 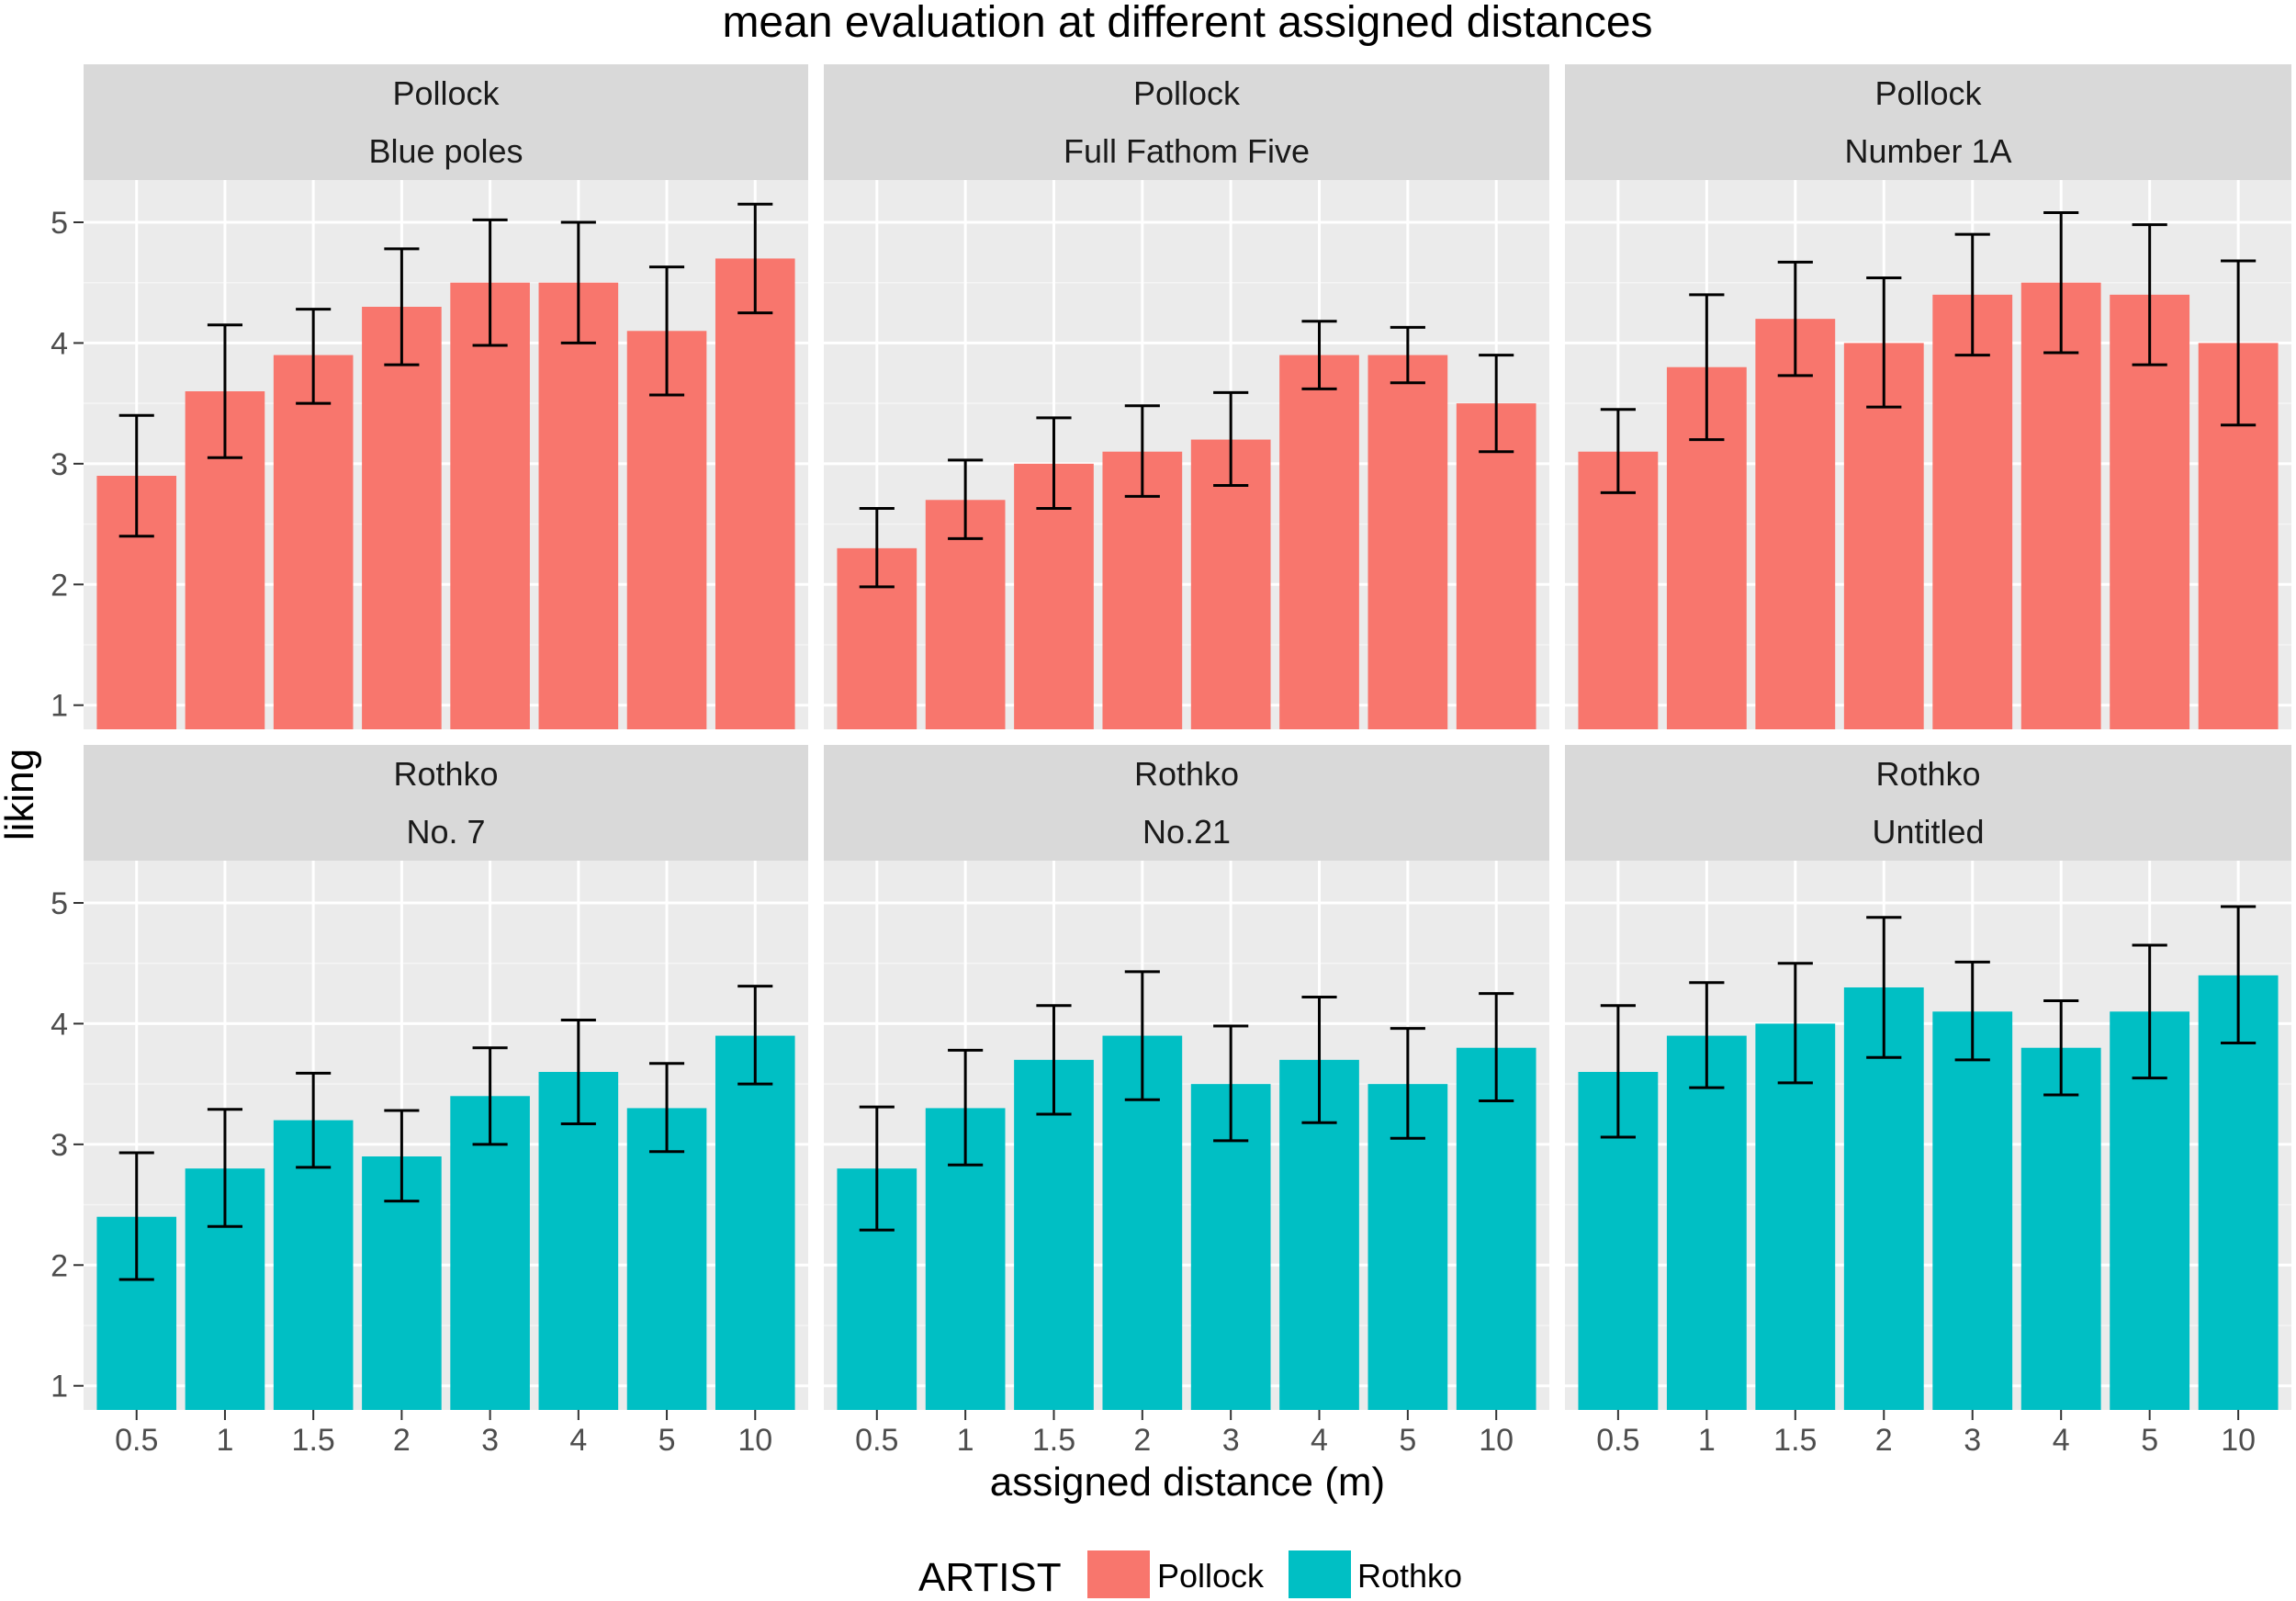 What do you see at coordinates (1119, 1574) in the screenshot?
I see `legend-key-pollock` at bounding box center [1119, 1574].